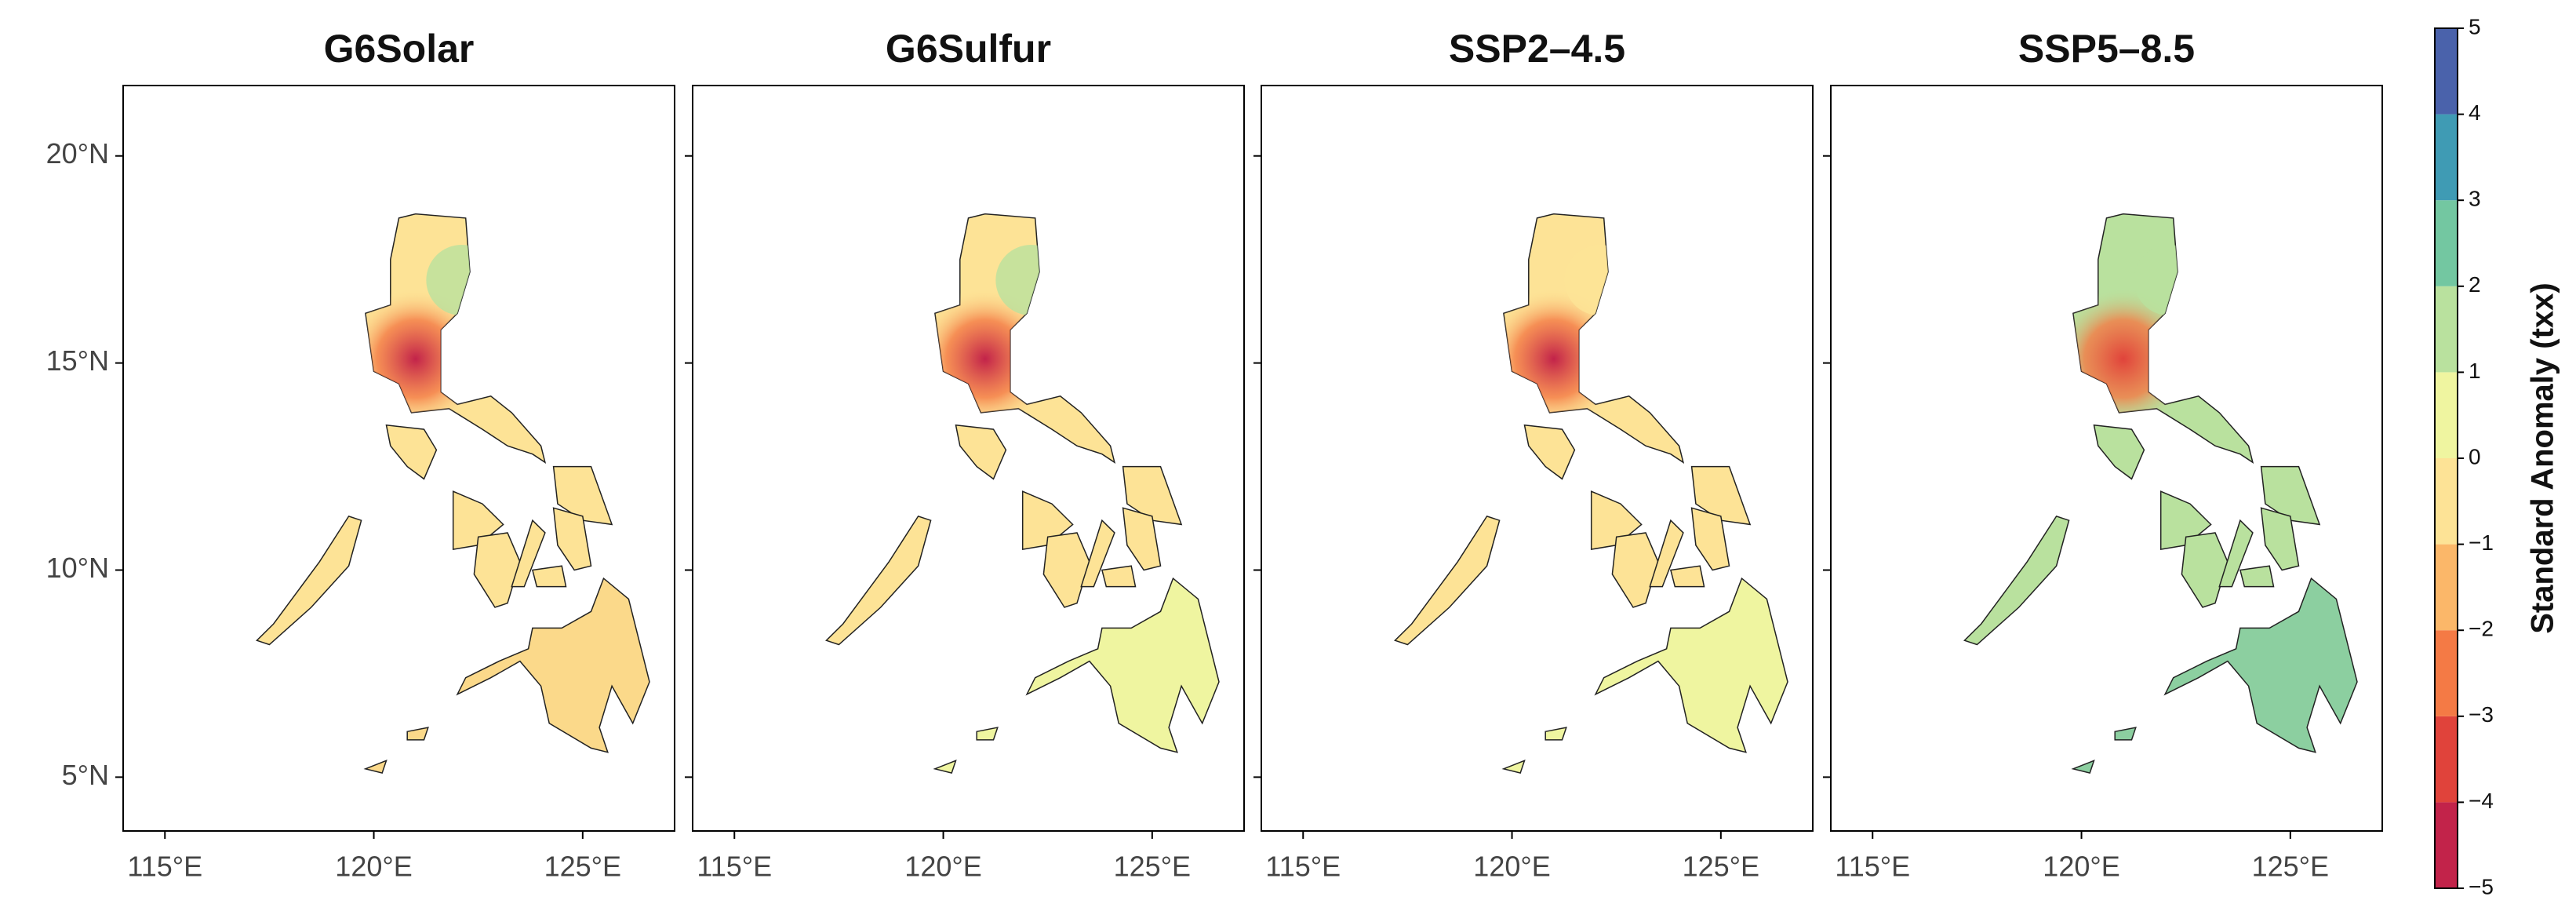  What do you see at coordinates (399, 49) in the screenshot?
I see `panel-title: G6Solar` at bounding box center [399, 49].